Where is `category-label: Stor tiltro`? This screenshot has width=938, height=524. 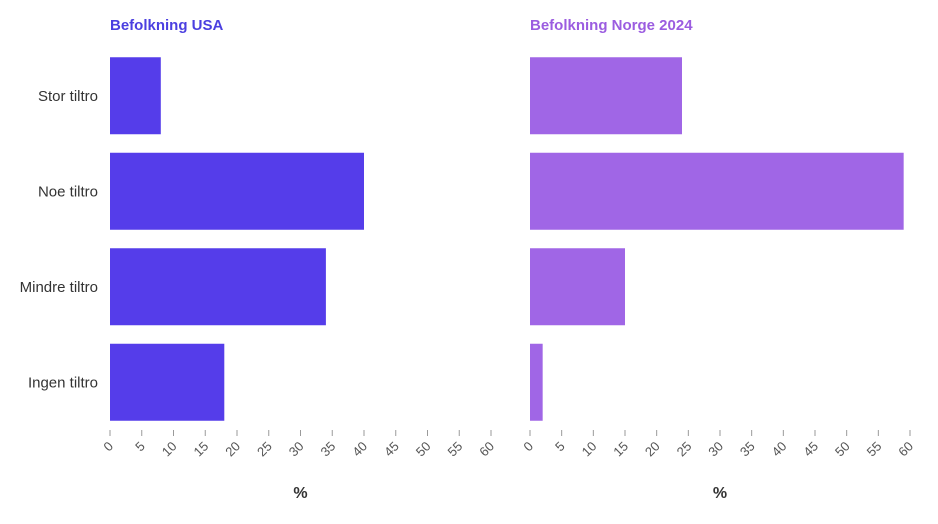
category-label: Stor tiltro is located at coordinates (68, 96).